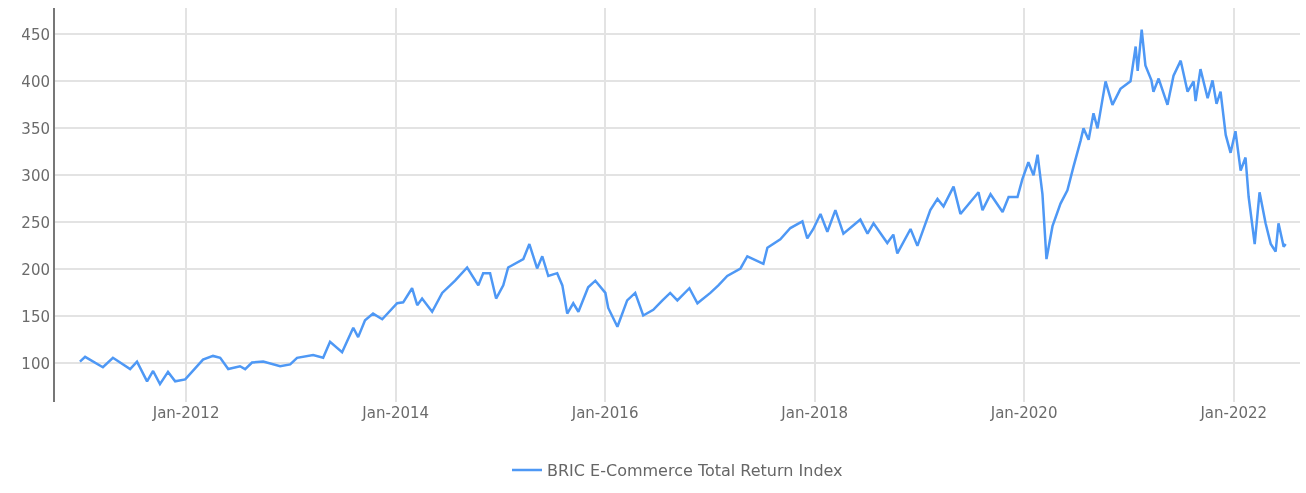 The image size is (1306, 493). What do you see at coordinates (695, 471) in the screenshot?
I see `legend-label: BRIC E-Commerce Total Return Index` at bounding box center [695, 471].